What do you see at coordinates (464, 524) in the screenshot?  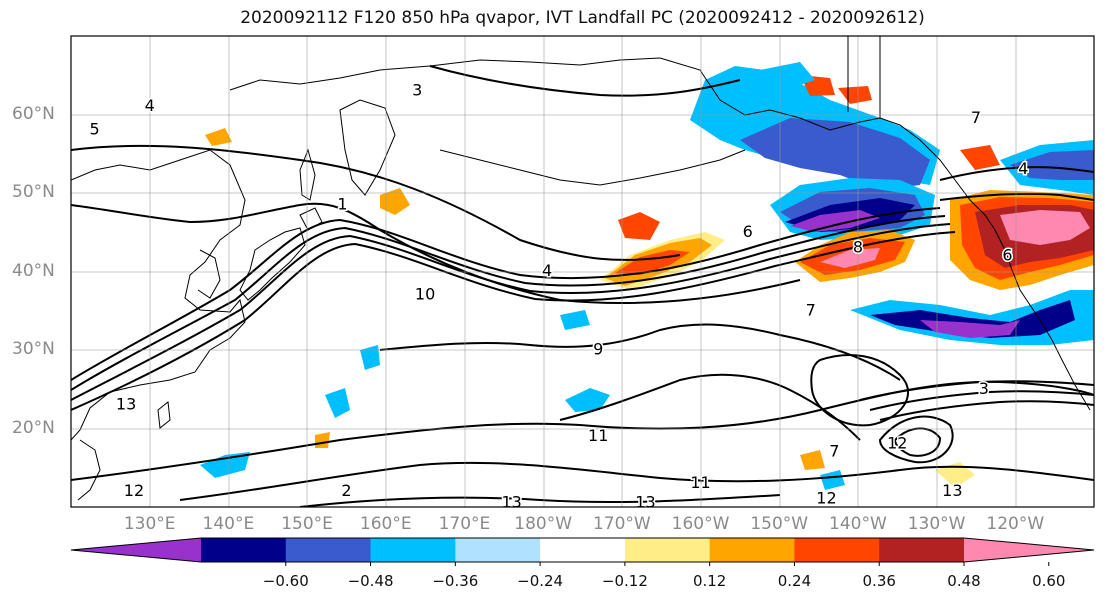 I see `lon-label: 170°E` at bounding box center [464, 524].